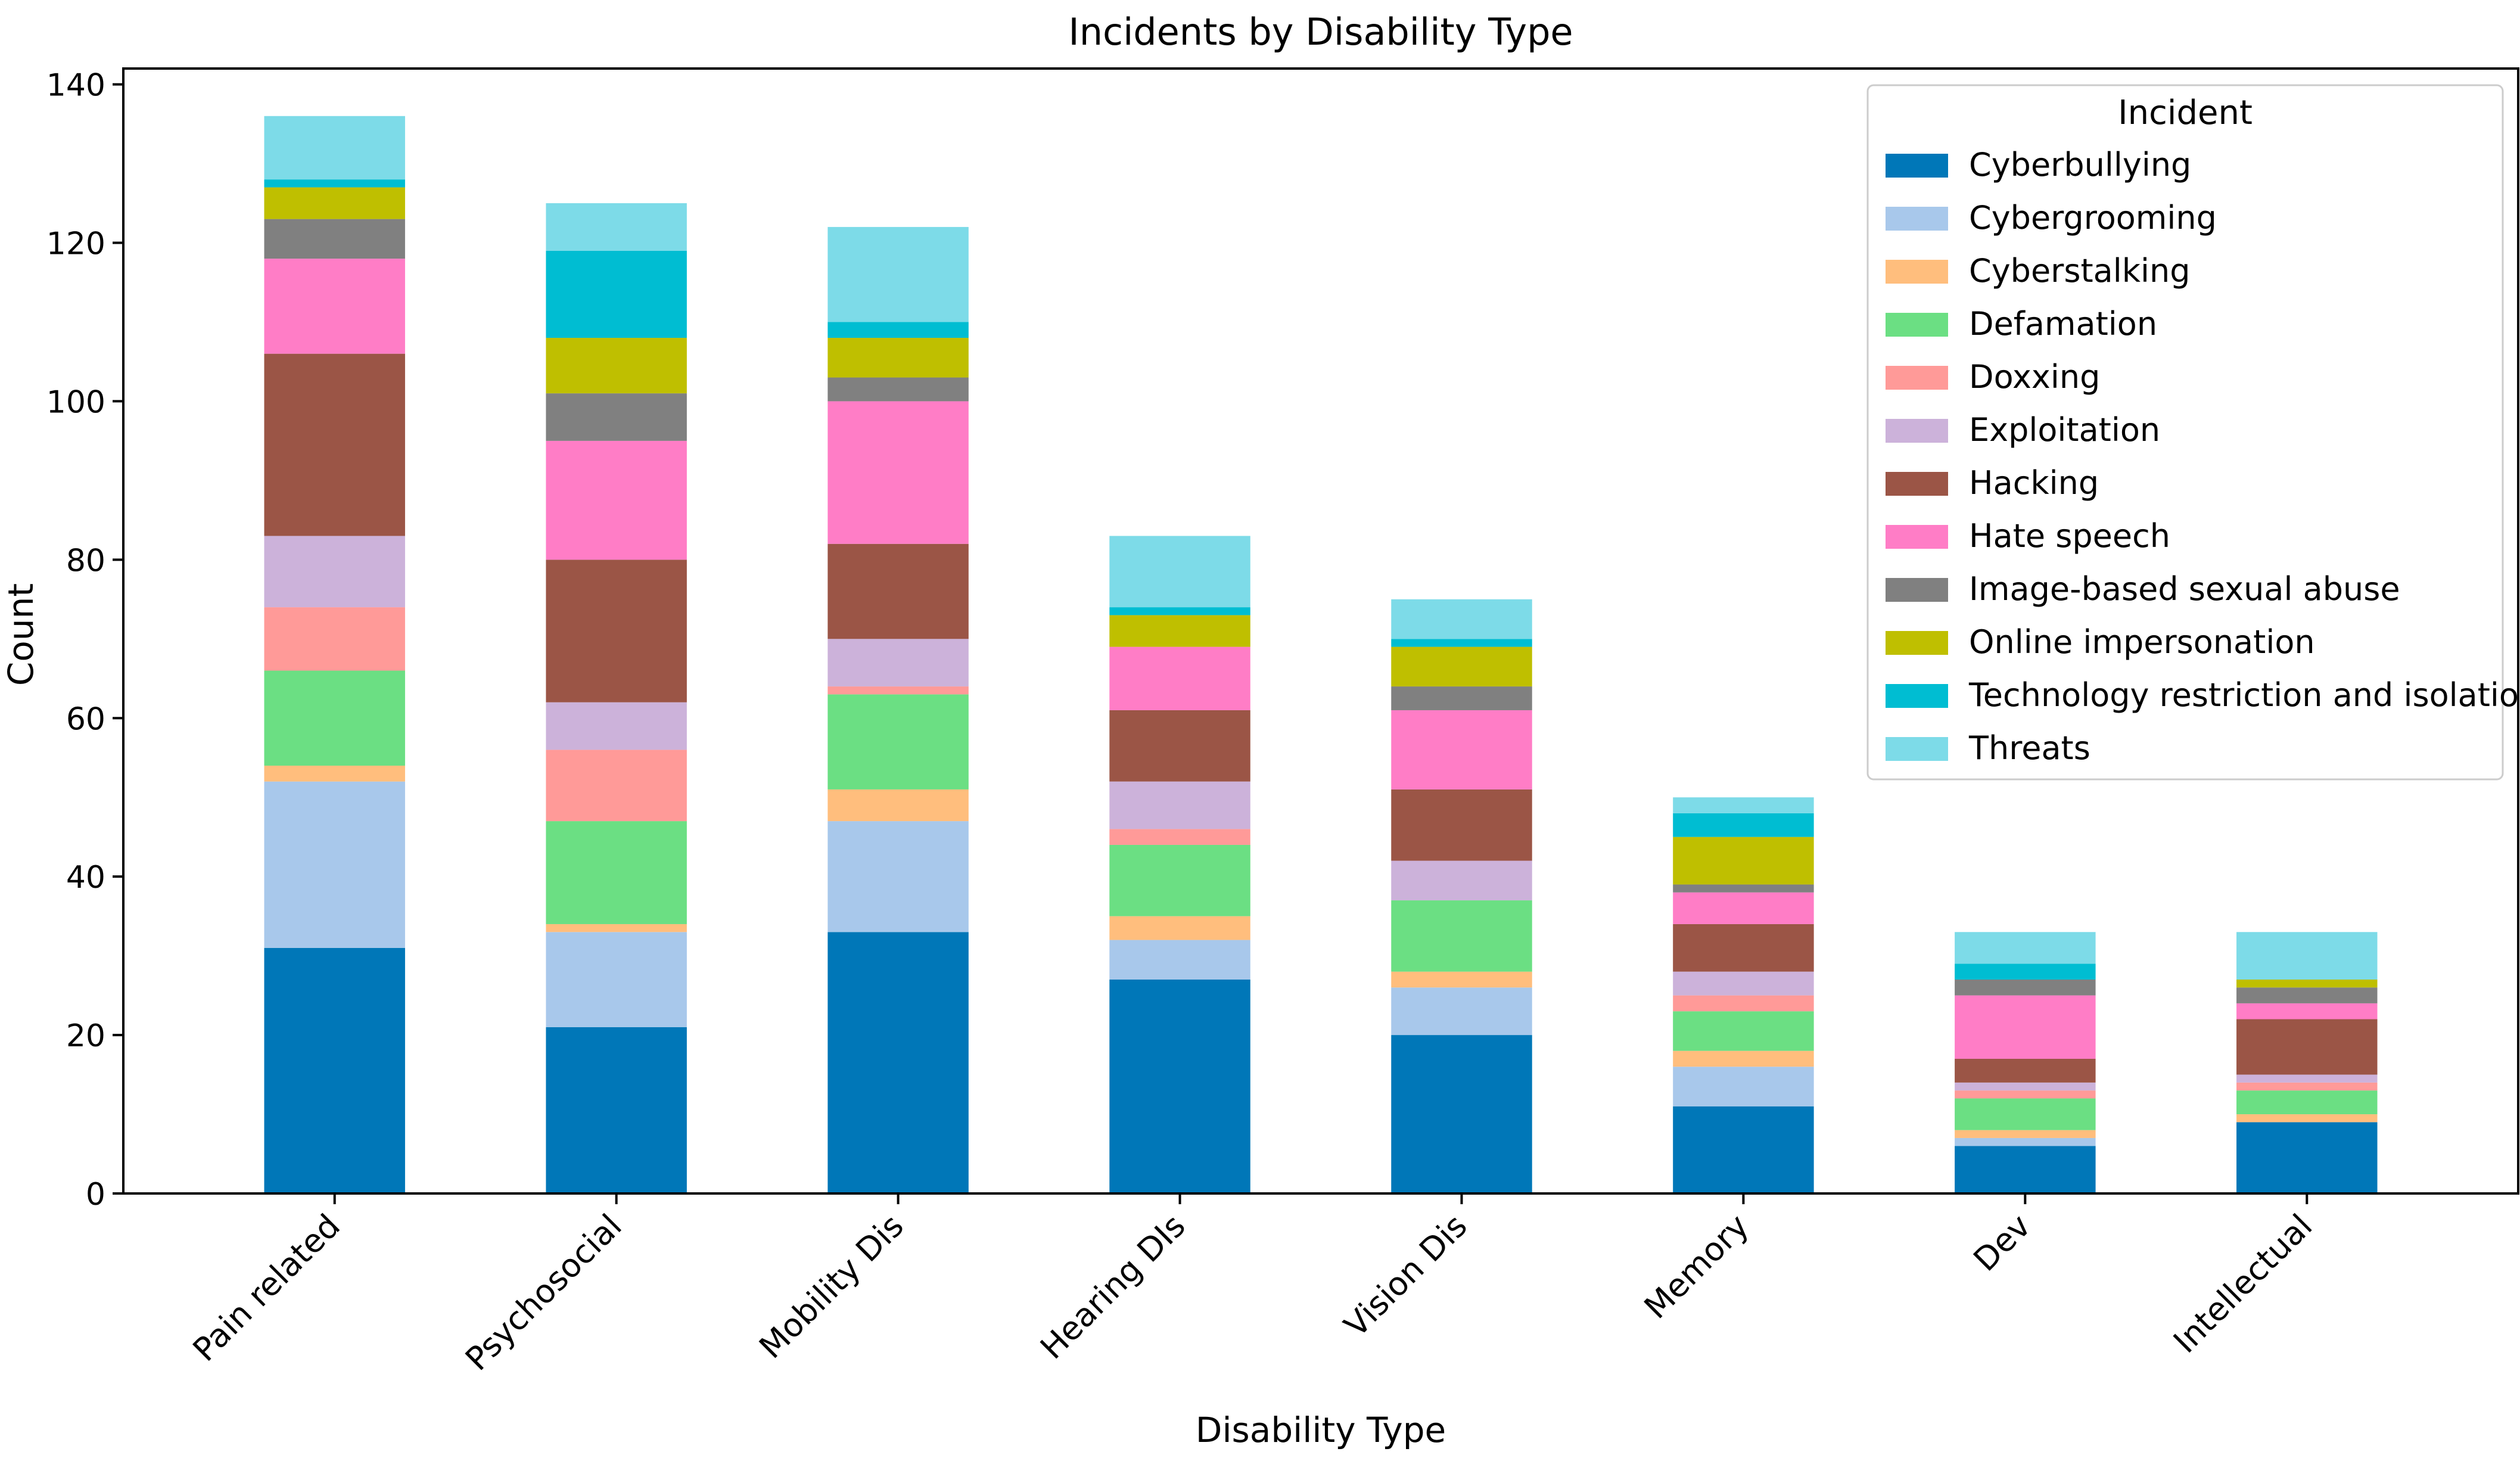  Describe the element at coordinates (2244, 695) in the screenshot. I see `legend-label: Technology restriction and isolation` at that location.